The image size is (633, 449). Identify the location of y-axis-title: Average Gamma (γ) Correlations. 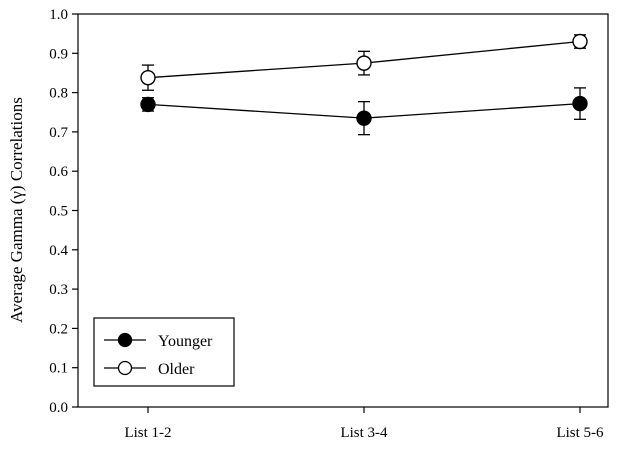
(16, 210).